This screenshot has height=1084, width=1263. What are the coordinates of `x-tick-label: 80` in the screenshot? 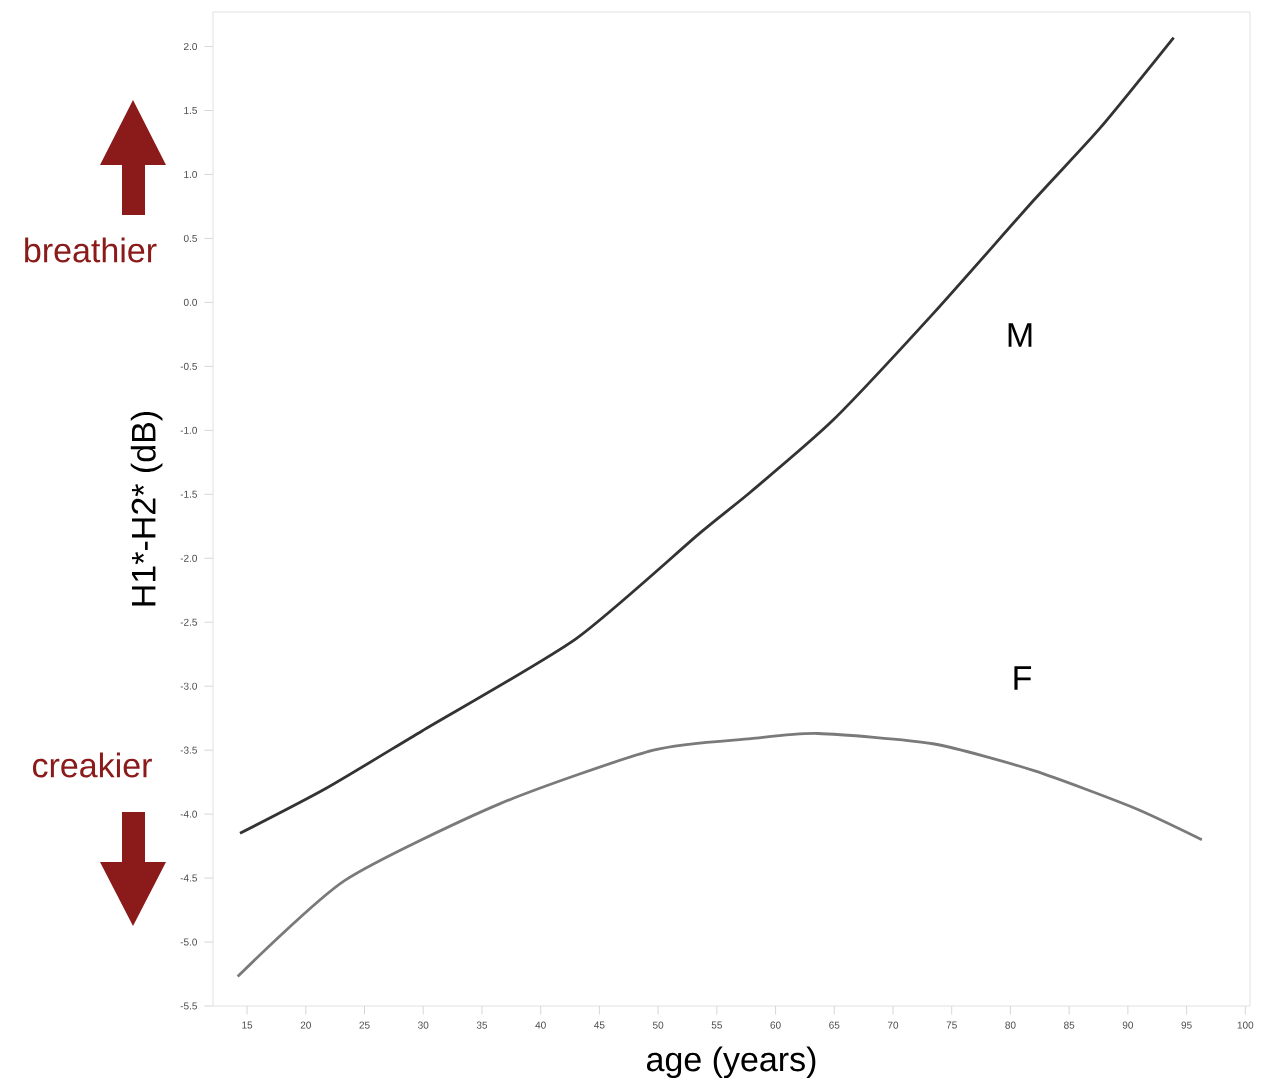 It's located at (1010, 1025).